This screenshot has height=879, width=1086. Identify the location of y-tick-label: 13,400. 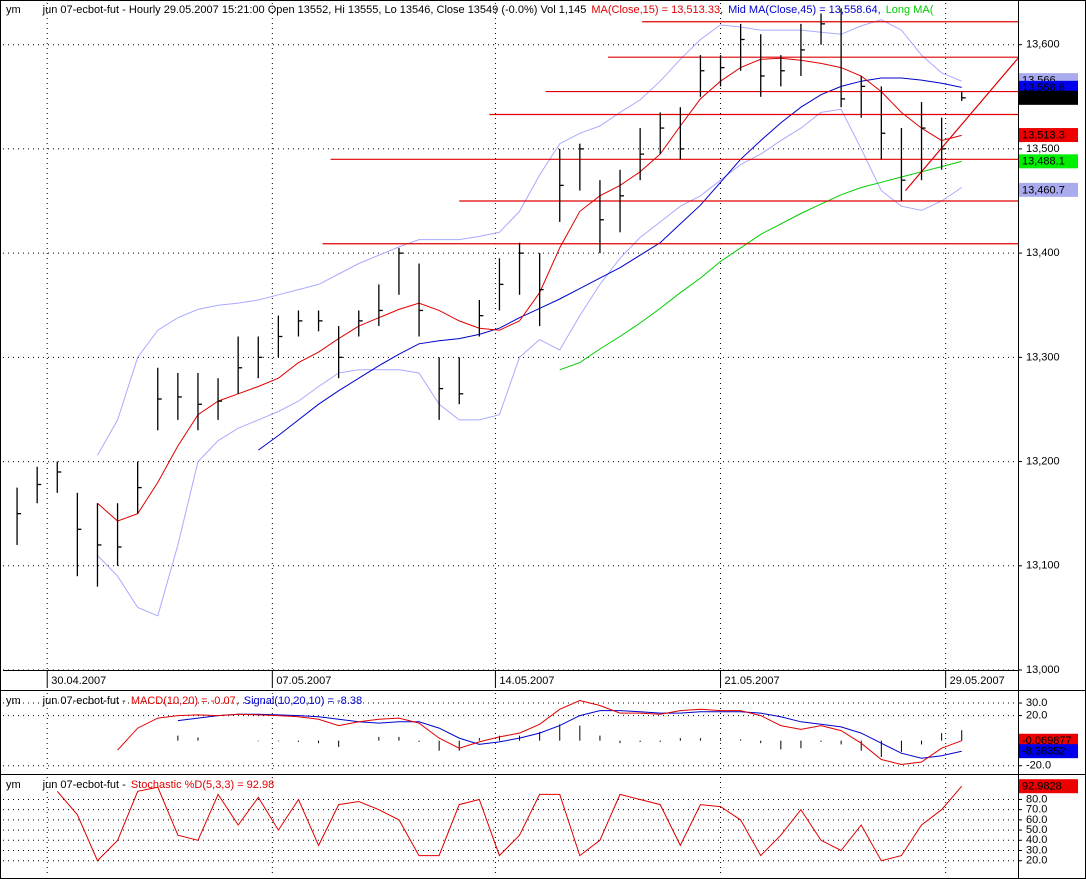
(1043, 253).